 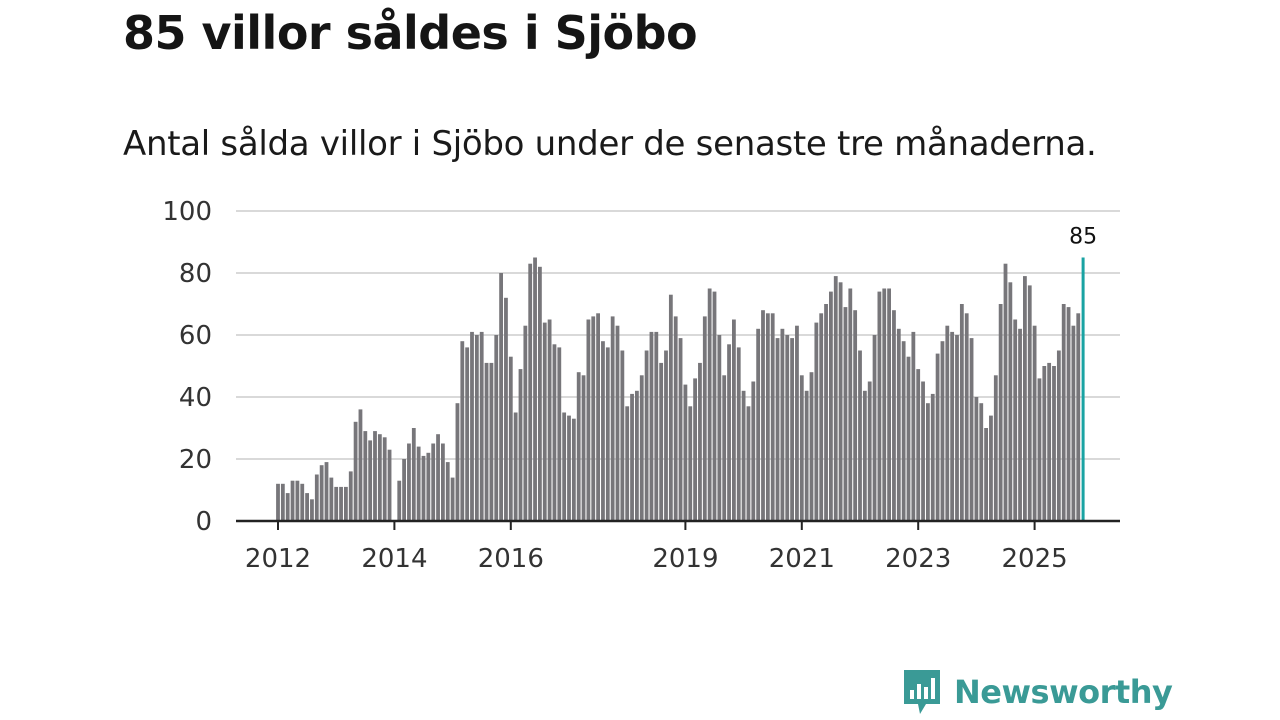 What do you see at coordinates (1083, 389) in the screenshot?
I see `highlight-bar` at bounding box center [1083, 389].